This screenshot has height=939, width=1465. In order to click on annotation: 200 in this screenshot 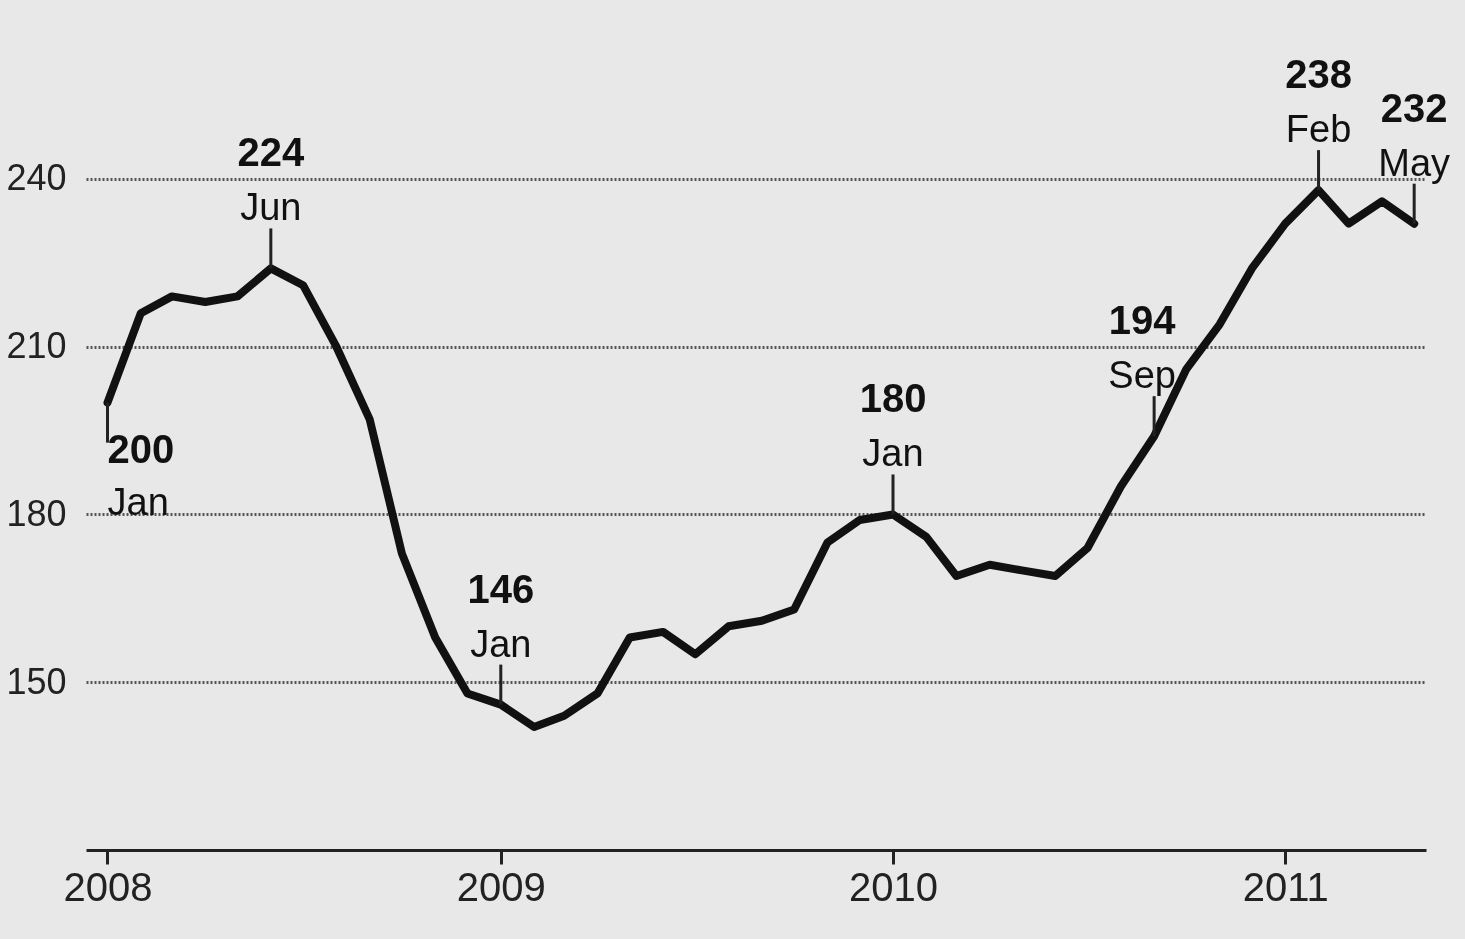, I will do `click(141, 448)`.